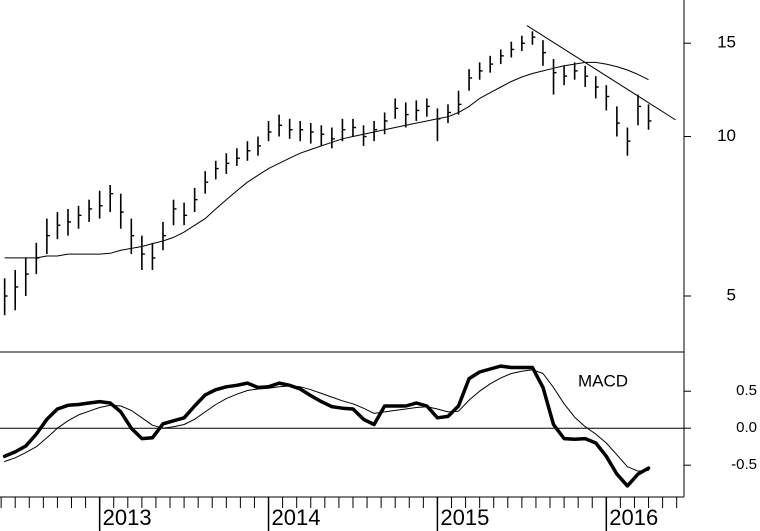 Image resolution: width=760 pixels, height=531 pixels. Describe the element at coordinates (746, 427) in the screenshot. I see `y-tick-label: 0.0` at that location.